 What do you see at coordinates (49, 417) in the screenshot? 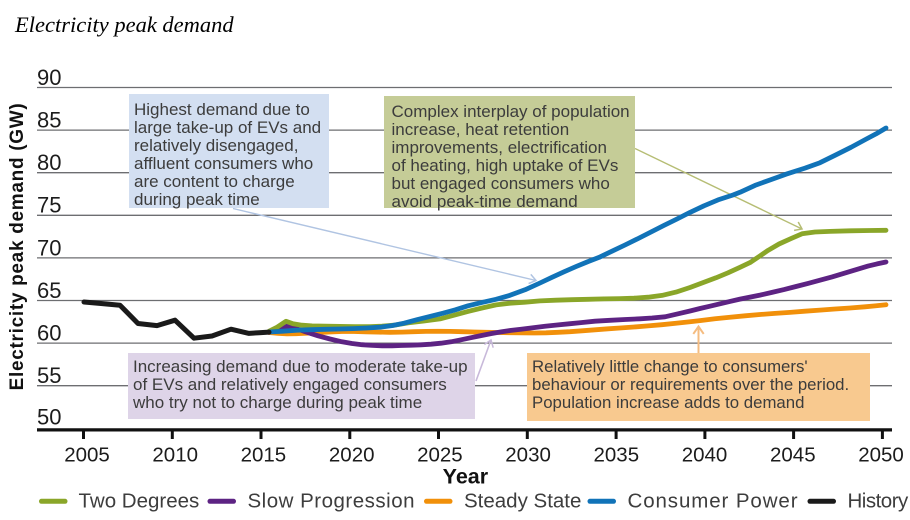
I see `svg-text: 50` at bounding box center [49, 417].